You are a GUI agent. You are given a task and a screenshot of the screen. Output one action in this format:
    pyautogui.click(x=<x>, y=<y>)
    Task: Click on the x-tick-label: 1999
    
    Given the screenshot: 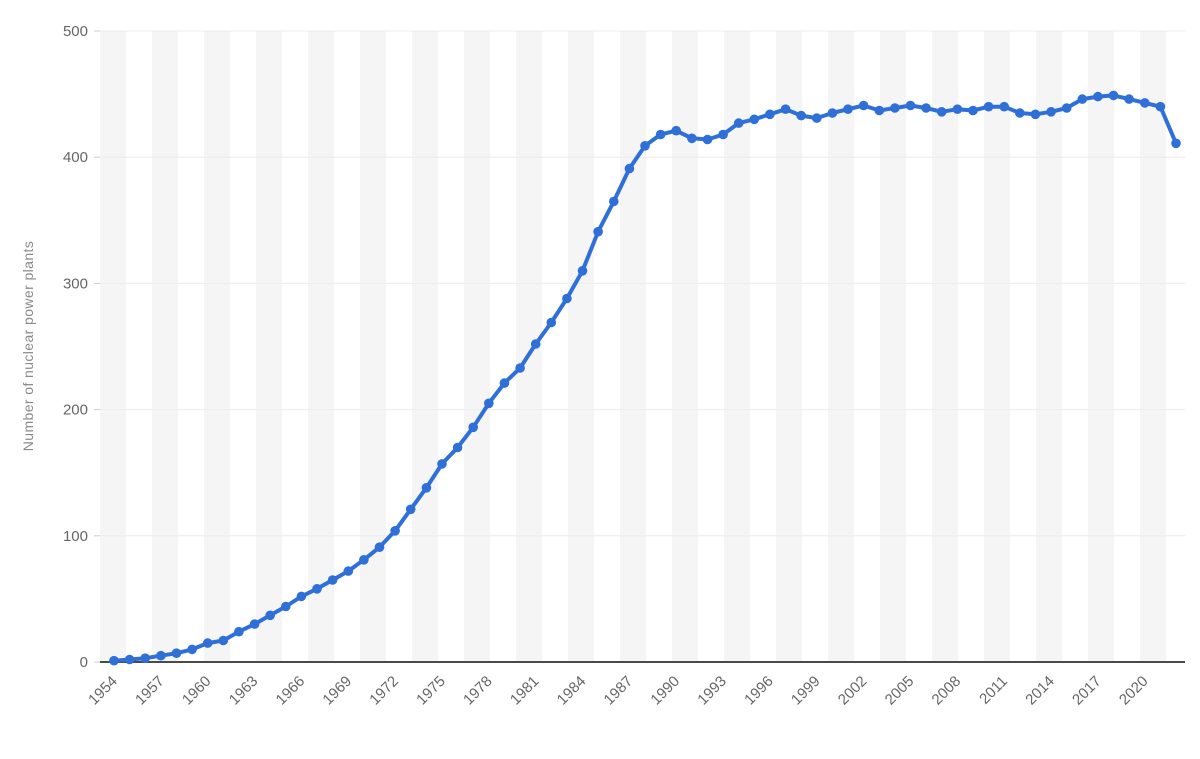 What is the action you would take?
    pyautogui.click(x=806, y=691)
    